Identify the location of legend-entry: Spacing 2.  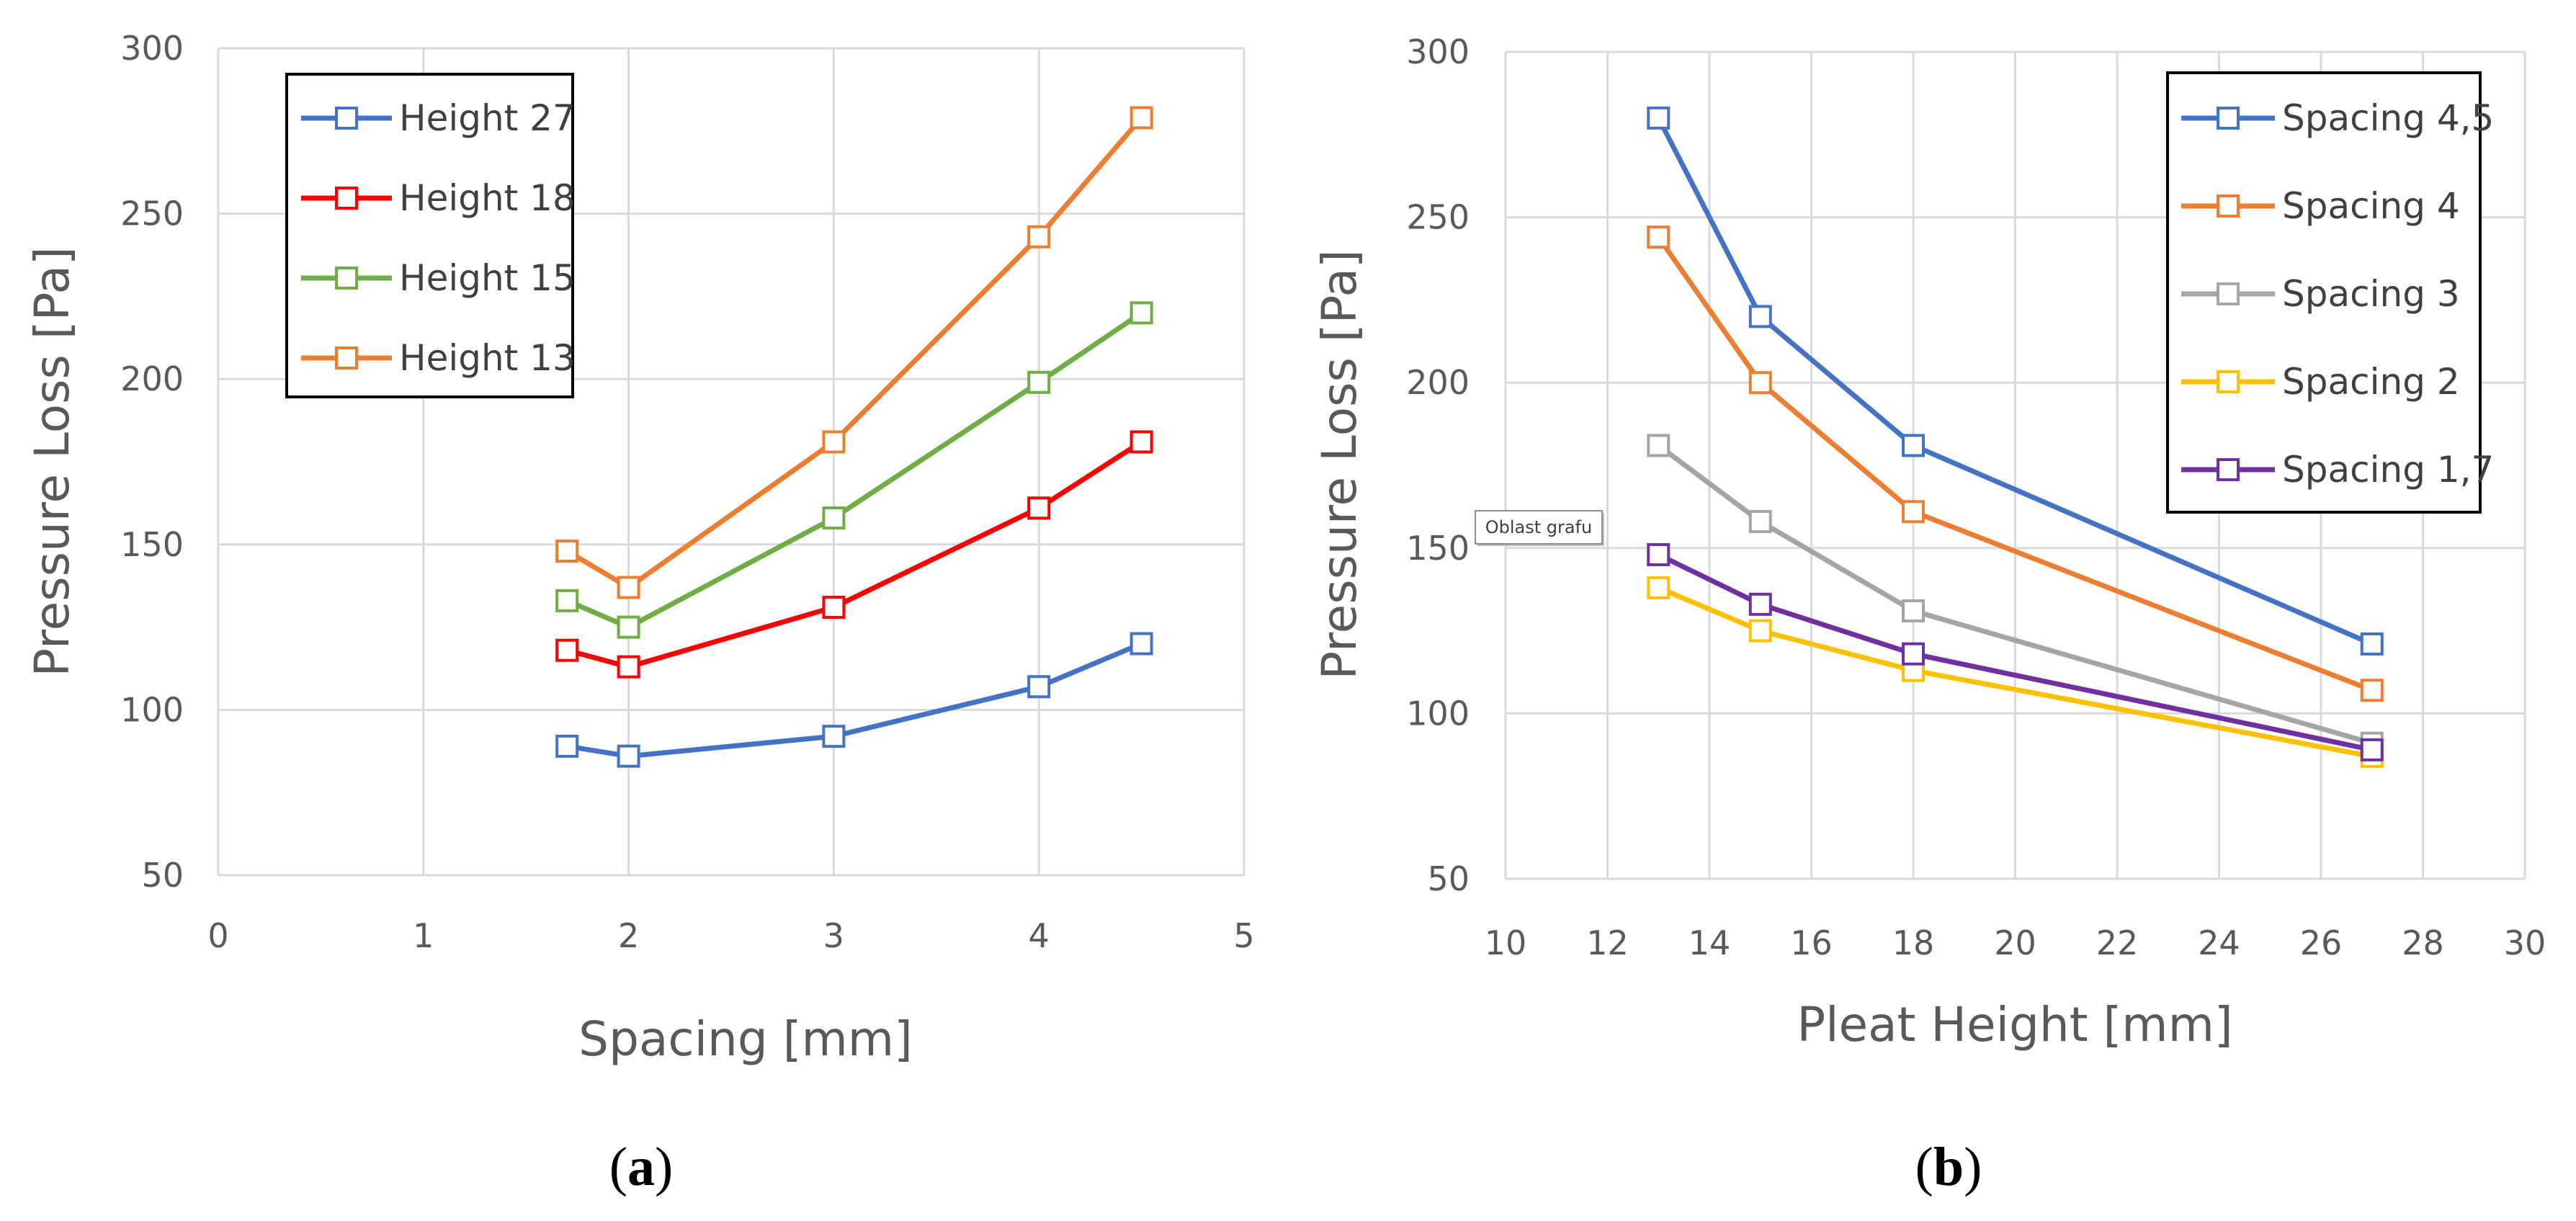
(2371, 382).